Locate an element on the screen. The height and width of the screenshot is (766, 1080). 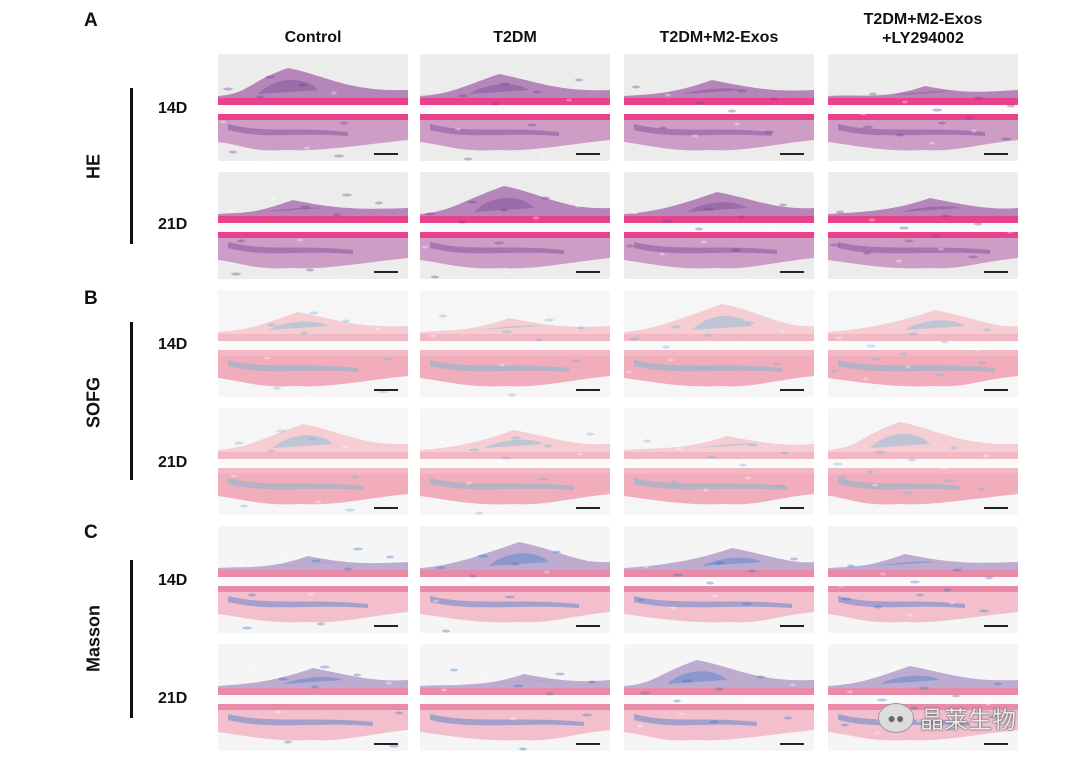
micrograph-masson-14d-t2dm is located at coordinates (515, 579).